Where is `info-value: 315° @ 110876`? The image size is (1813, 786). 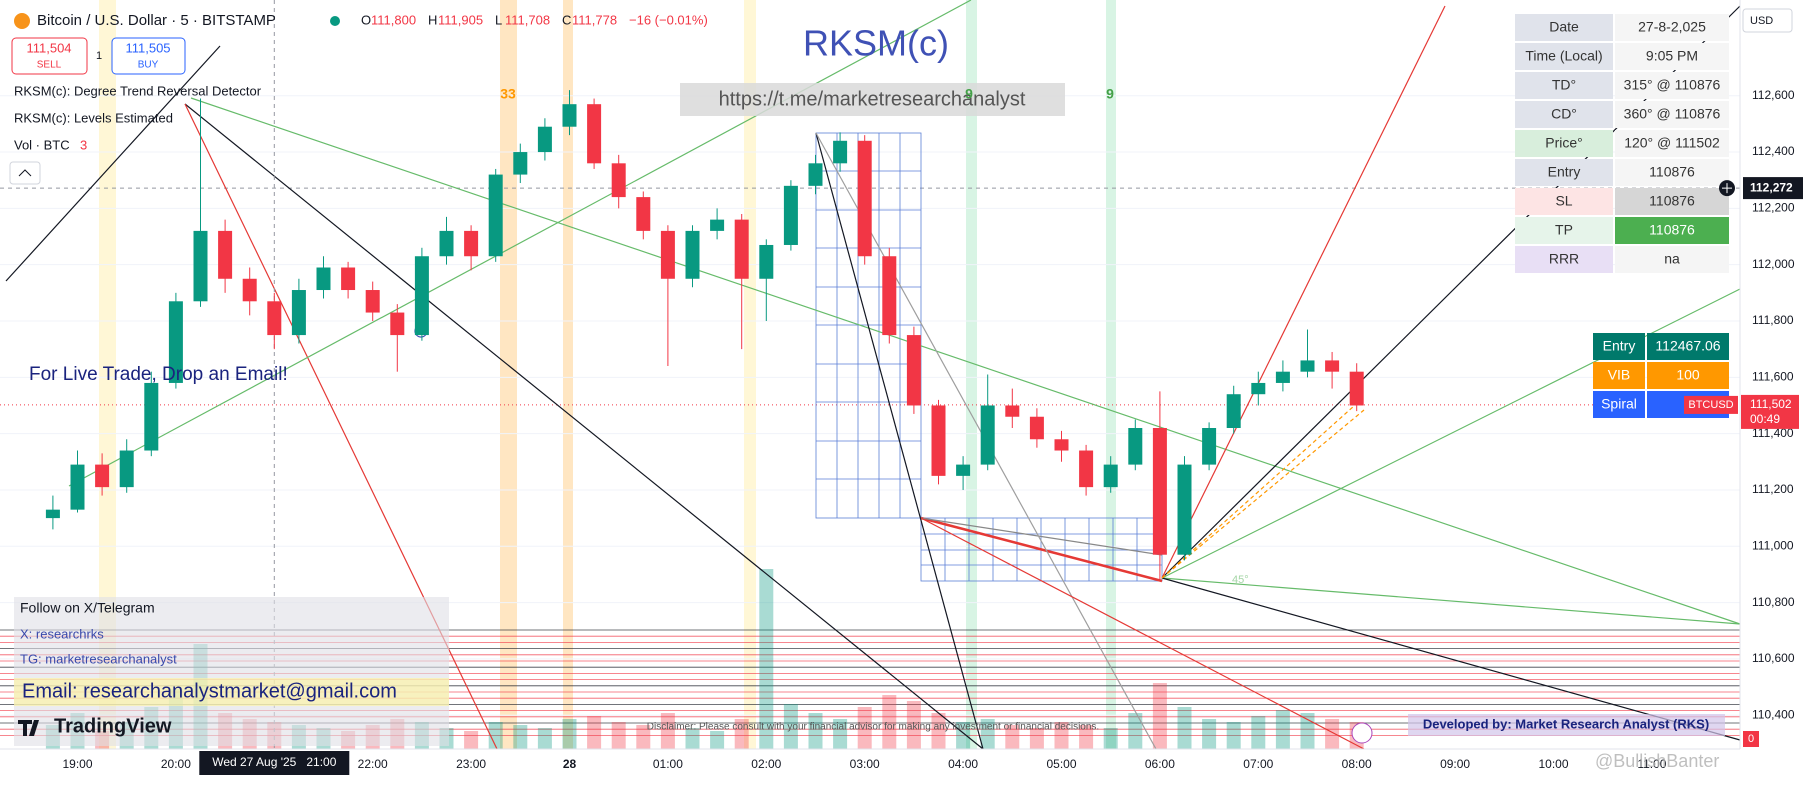 info-value: 315° @ 110876 is located at coordinates (1672, 85).